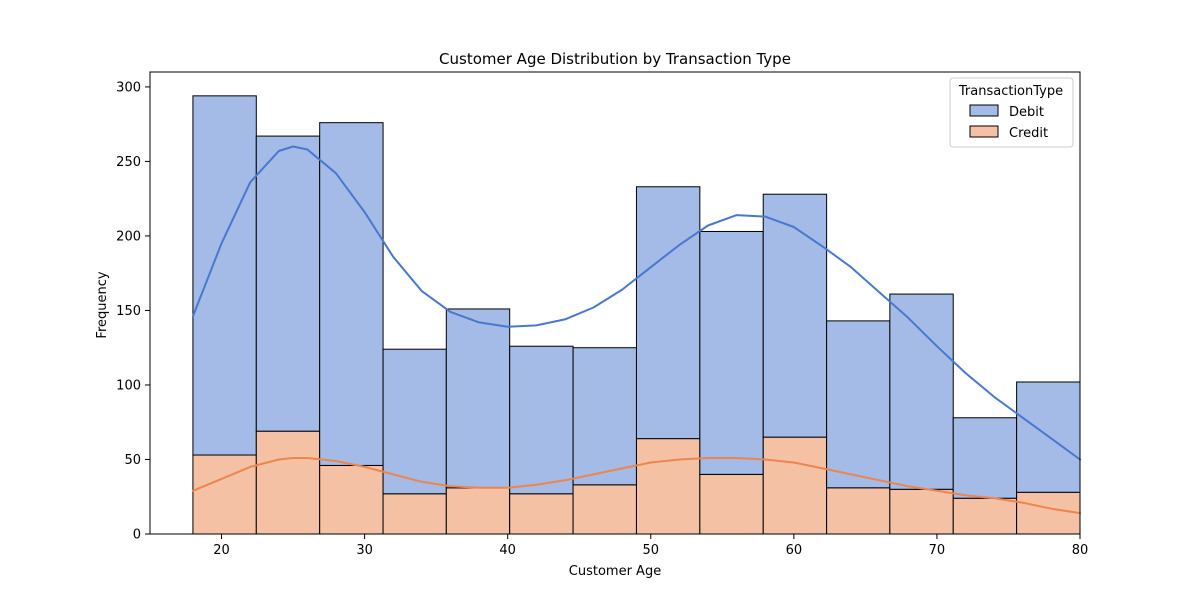 The width and height of the screenshot is (1200, 600). I want to click on y-axis: 0 50 100 150 200 250 300, so click(133, 311).